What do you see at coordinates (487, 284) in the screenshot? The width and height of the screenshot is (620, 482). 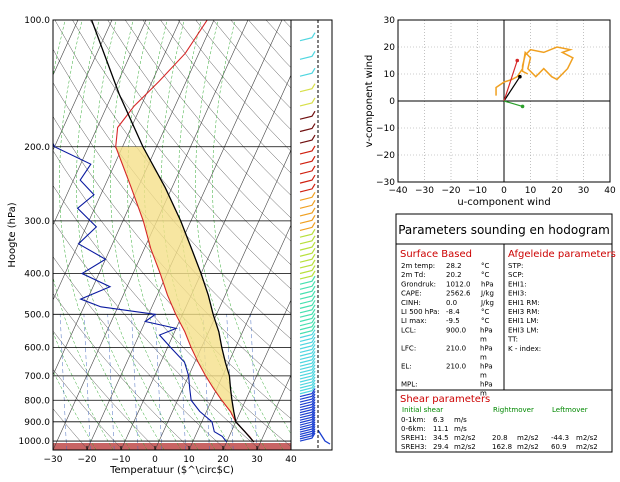 I see `surface-param-unit: hPa` at bounding box center [487, 284].